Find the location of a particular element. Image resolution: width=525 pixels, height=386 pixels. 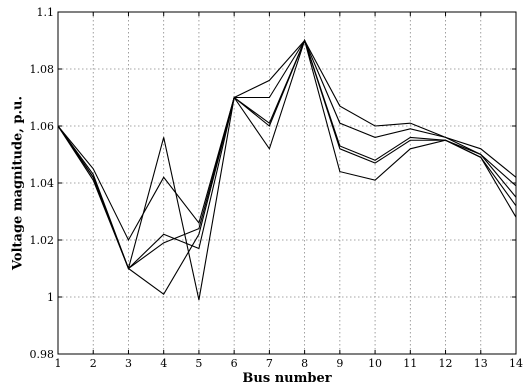

x-tick-label: 7 is located at coordinates (269, 363).